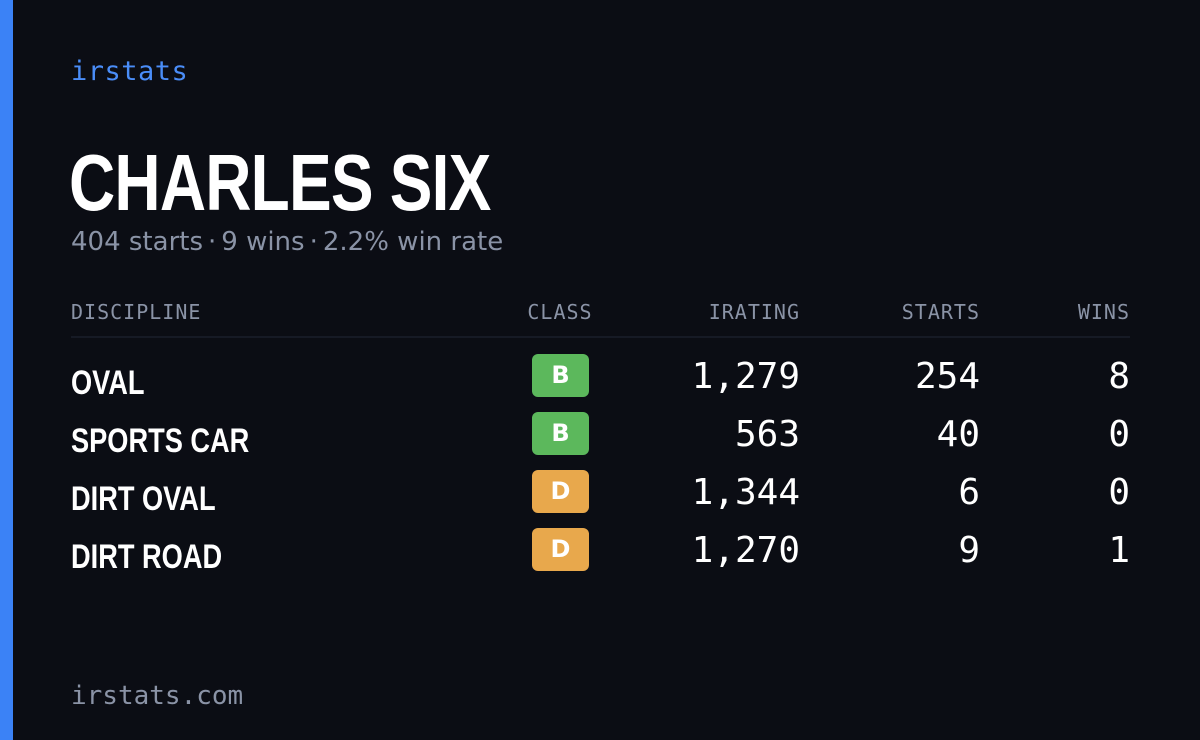 This screenshot has width=1200, height=740. I want to click on starts-value: 6, so click(969, 492).